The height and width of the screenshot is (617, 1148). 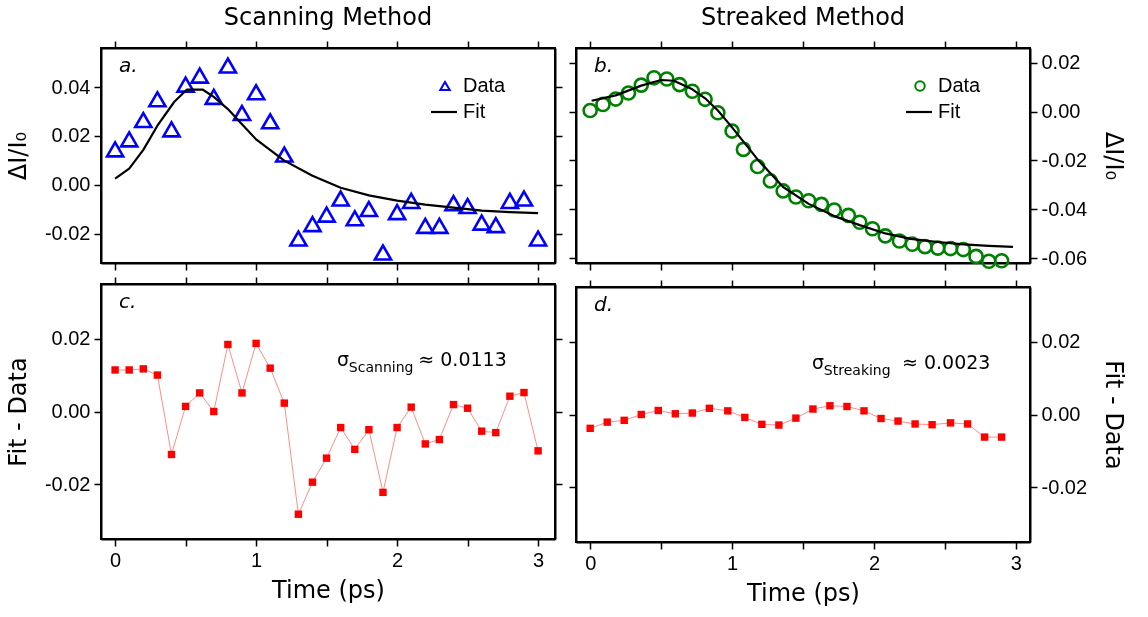 I want to click on y2-tick-label: -0.04, so click(x=1064, y=208).